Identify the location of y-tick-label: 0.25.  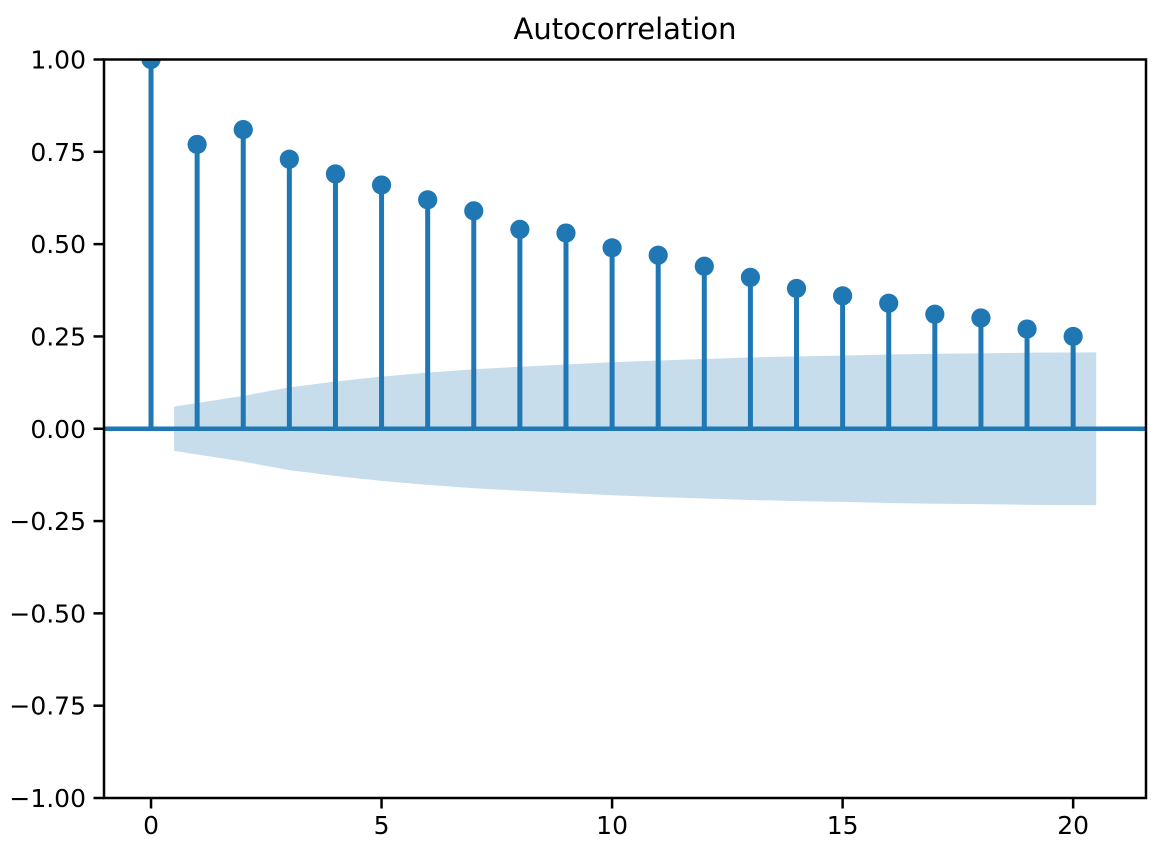
(58, 336).